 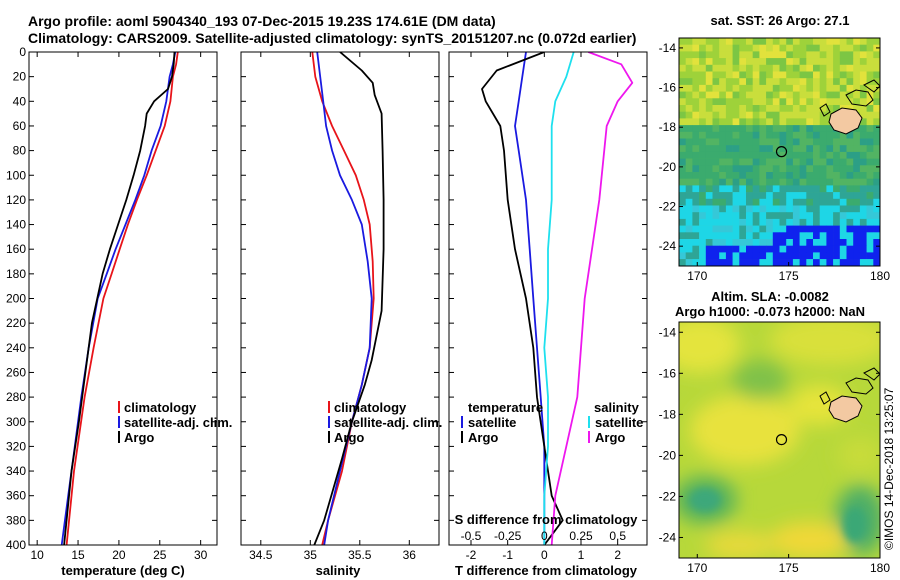 I want to click on legend-argo-label: Argo, so click(x=349, y=437).